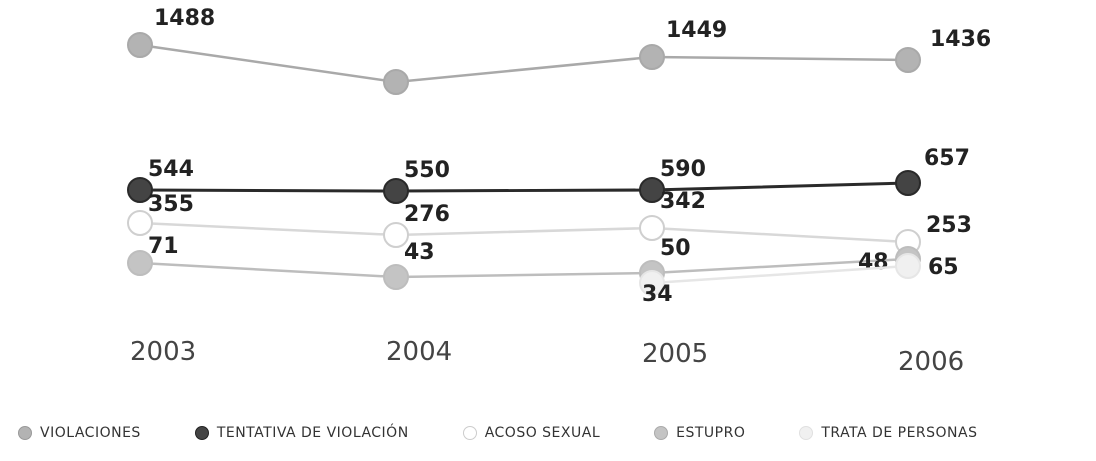 The width and height of the screenshot is (1096, 461). I want to click on legend-label-tentativa: TENTATIVA DE VIOLACIÓN, so click(312, 433).